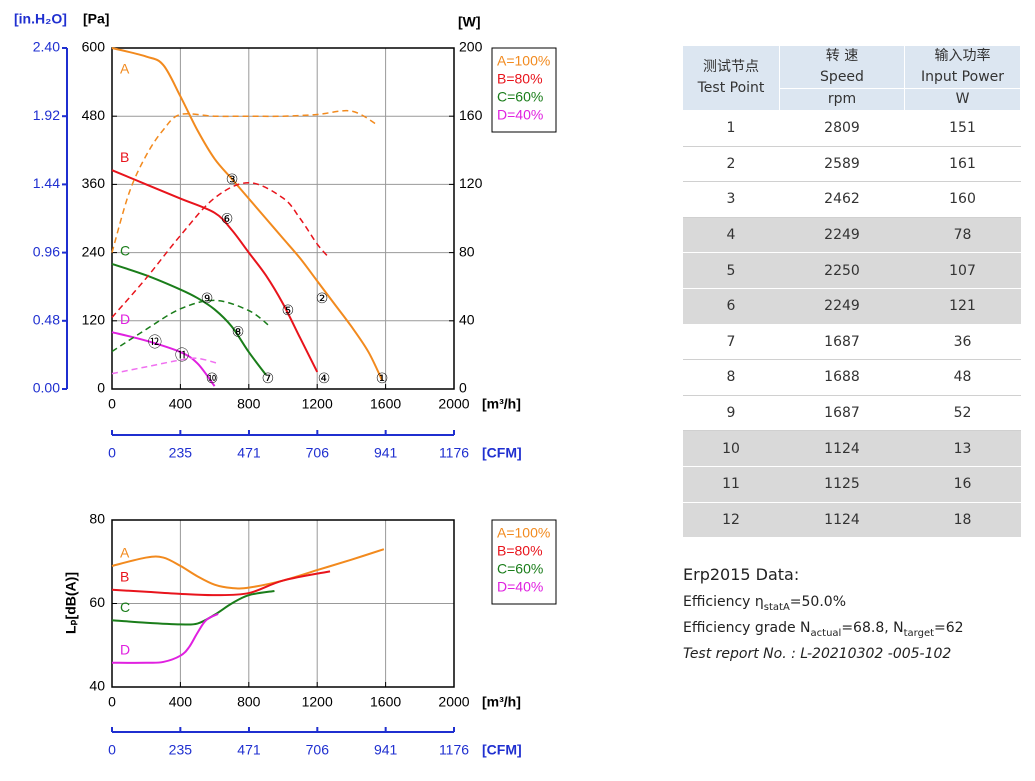 The height and width of the screenshot is (781, 1035). I want to click on header-text: 测试节点, so click(731, 67).